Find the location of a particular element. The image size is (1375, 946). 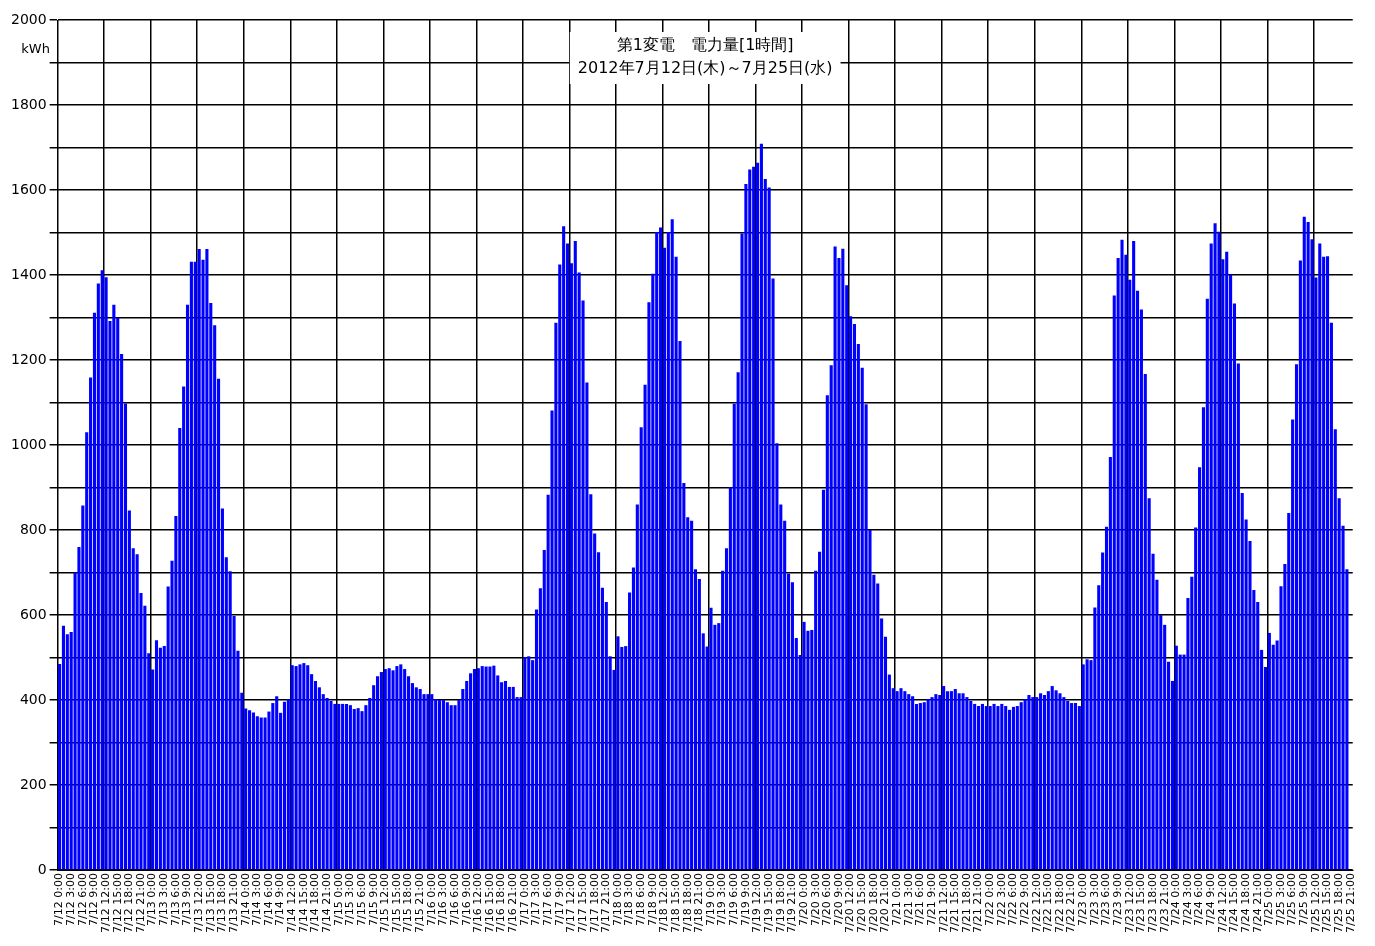

x-tick-label: 7/12 3:00 is located at coordinates (71, 900).